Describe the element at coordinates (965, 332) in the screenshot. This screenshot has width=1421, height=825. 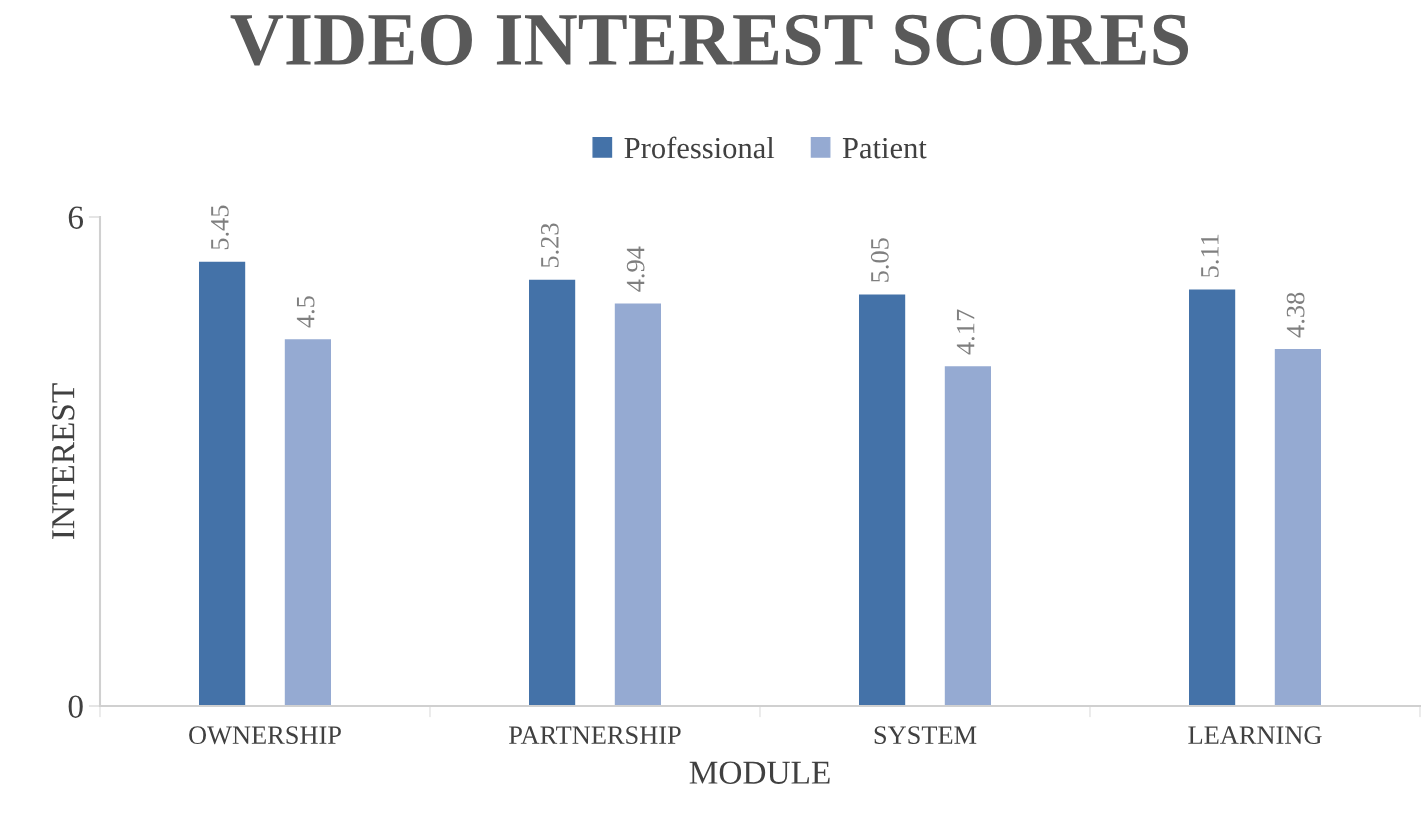
I see `data-label: 4.17` at that location.